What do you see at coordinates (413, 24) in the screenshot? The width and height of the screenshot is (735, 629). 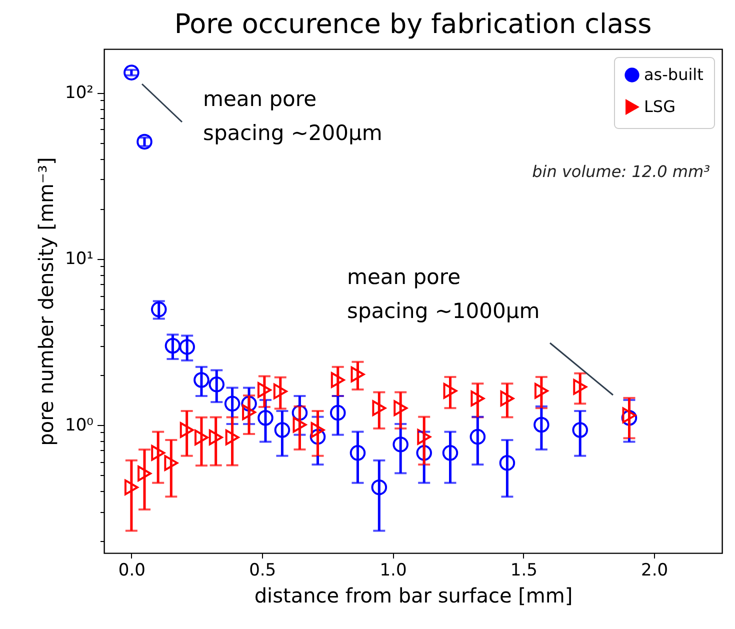 I see `chart-title: Pore occurence by fabrication class` at bounding box center [413, 24].